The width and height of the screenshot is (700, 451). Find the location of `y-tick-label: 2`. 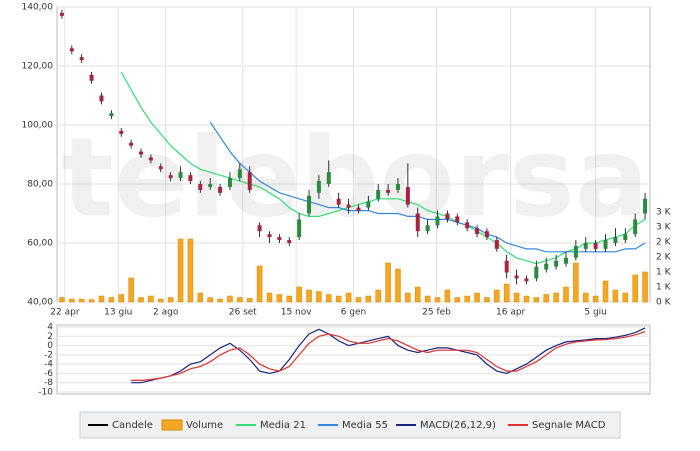

y-tick-label: 2 is located at coordinates (50, 337).